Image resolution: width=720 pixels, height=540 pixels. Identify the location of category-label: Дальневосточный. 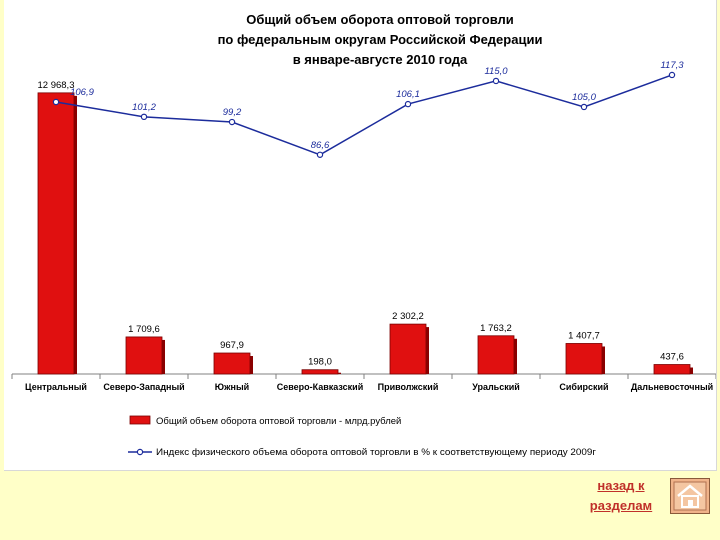
(672, 387).